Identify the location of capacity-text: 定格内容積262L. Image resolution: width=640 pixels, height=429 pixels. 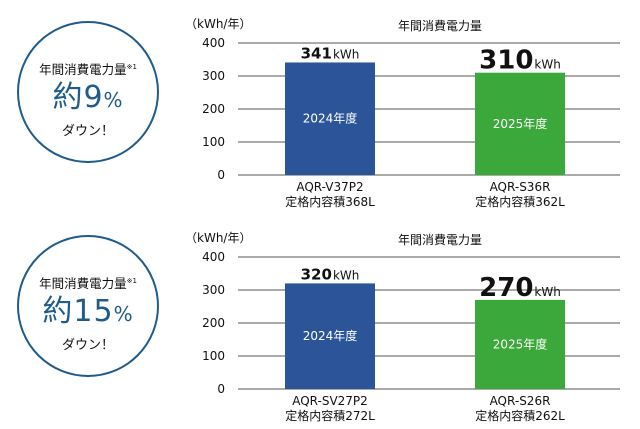
(520, 416).